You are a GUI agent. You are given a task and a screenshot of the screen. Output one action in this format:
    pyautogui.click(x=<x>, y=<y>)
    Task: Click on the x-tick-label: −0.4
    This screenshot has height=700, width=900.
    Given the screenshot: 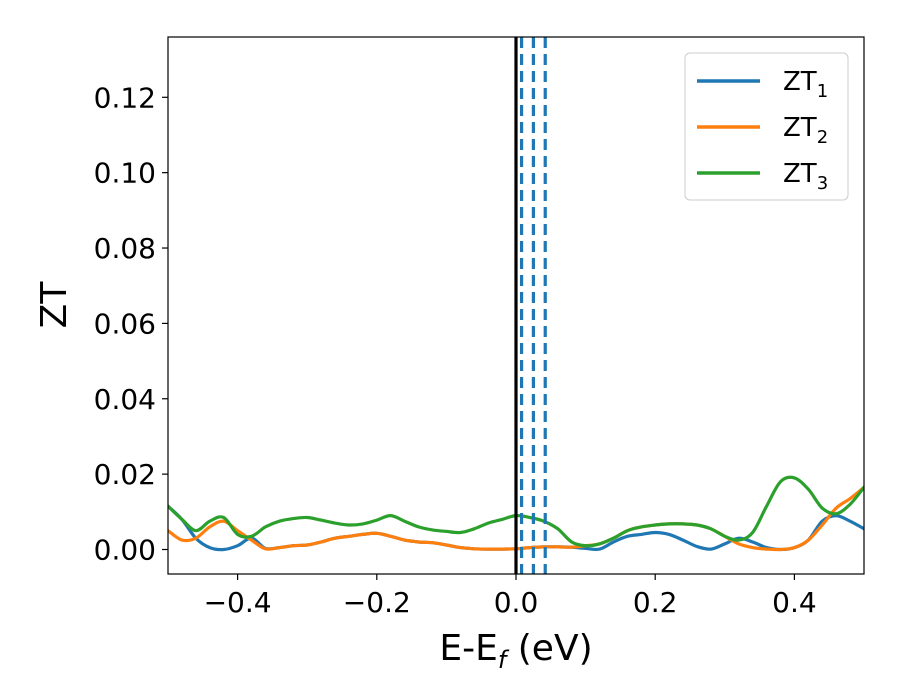 What is the action you would take?
    pyautogui.click(x=238, y=602)
    